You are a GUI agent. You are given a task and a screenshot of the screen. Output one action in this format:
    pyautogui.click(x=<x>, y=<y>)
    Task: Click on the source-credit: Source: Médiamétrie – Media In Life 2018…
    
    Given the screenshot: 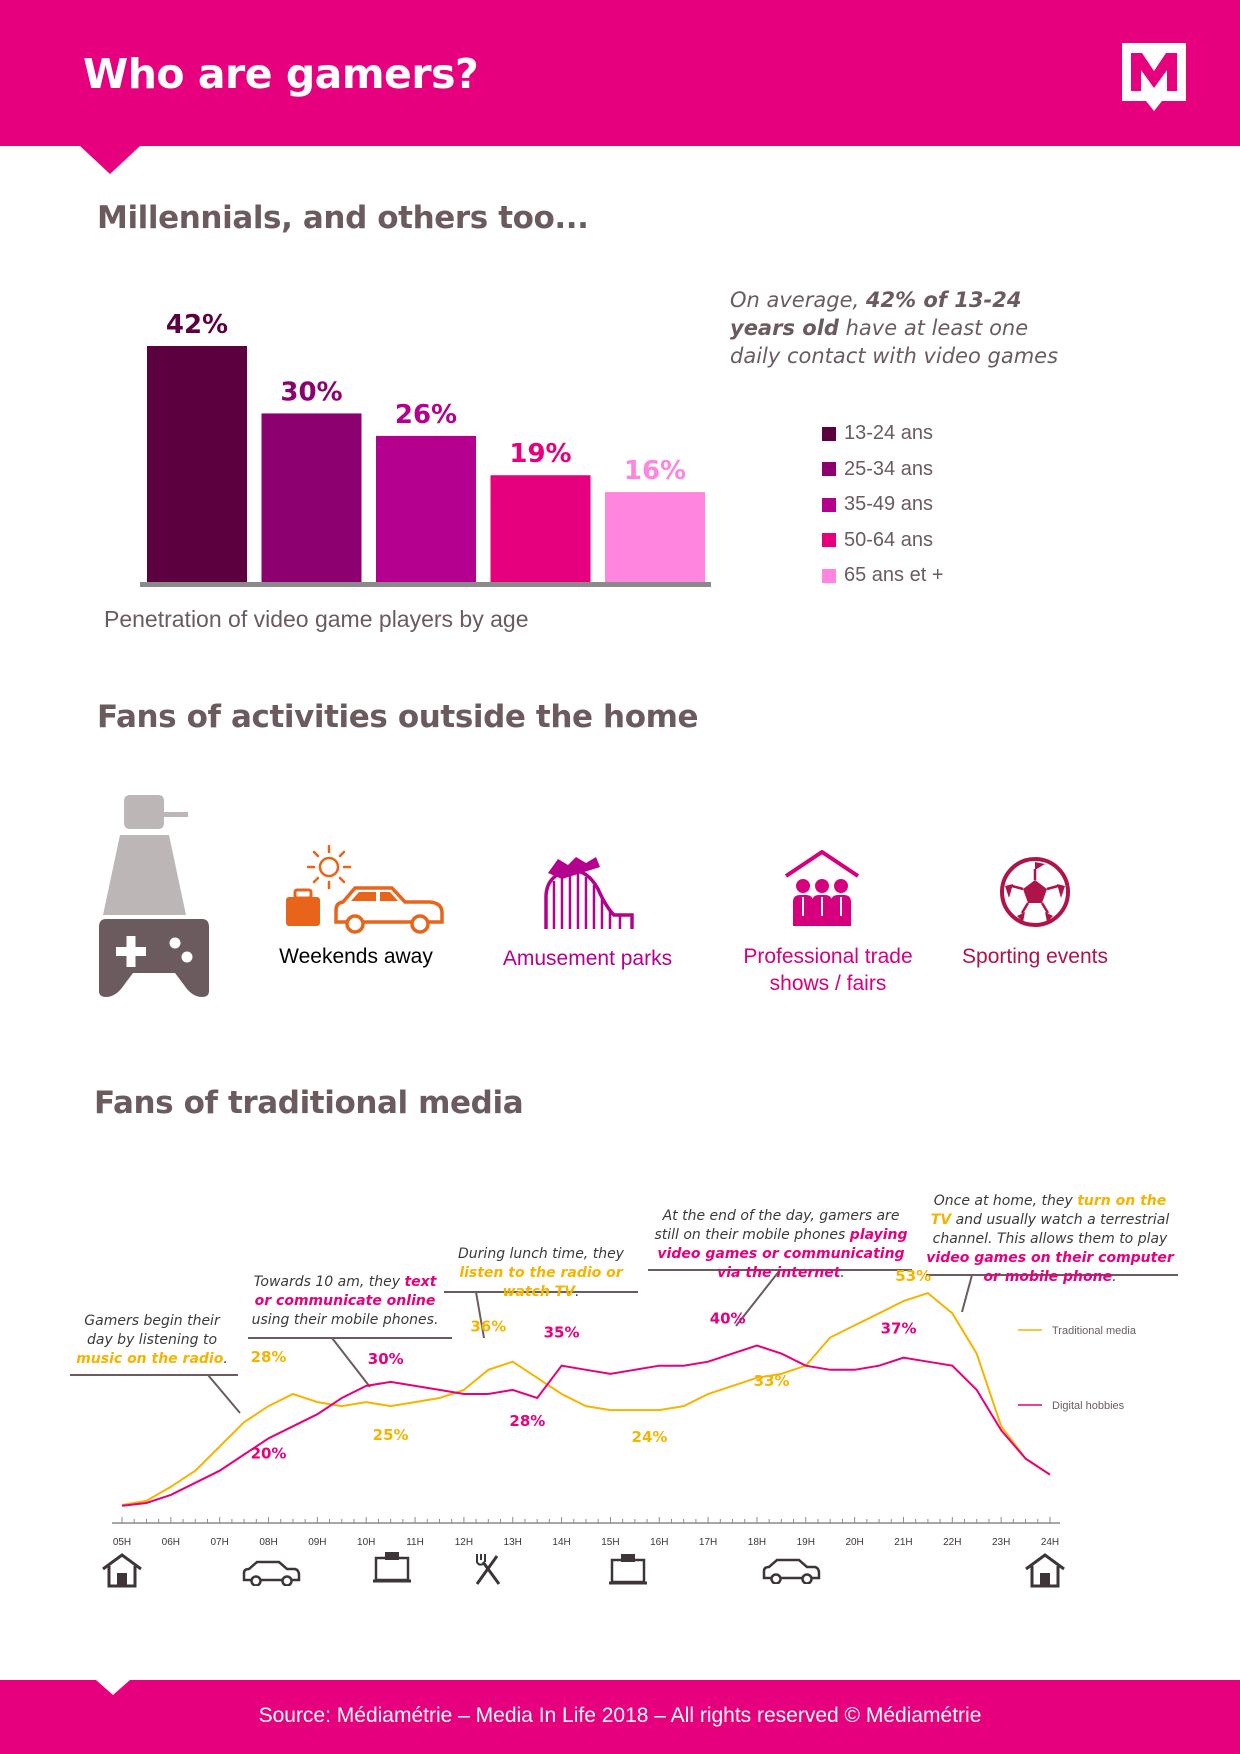 What is the action you would take?
    pyautogui.click(x=620, y=1715)
    